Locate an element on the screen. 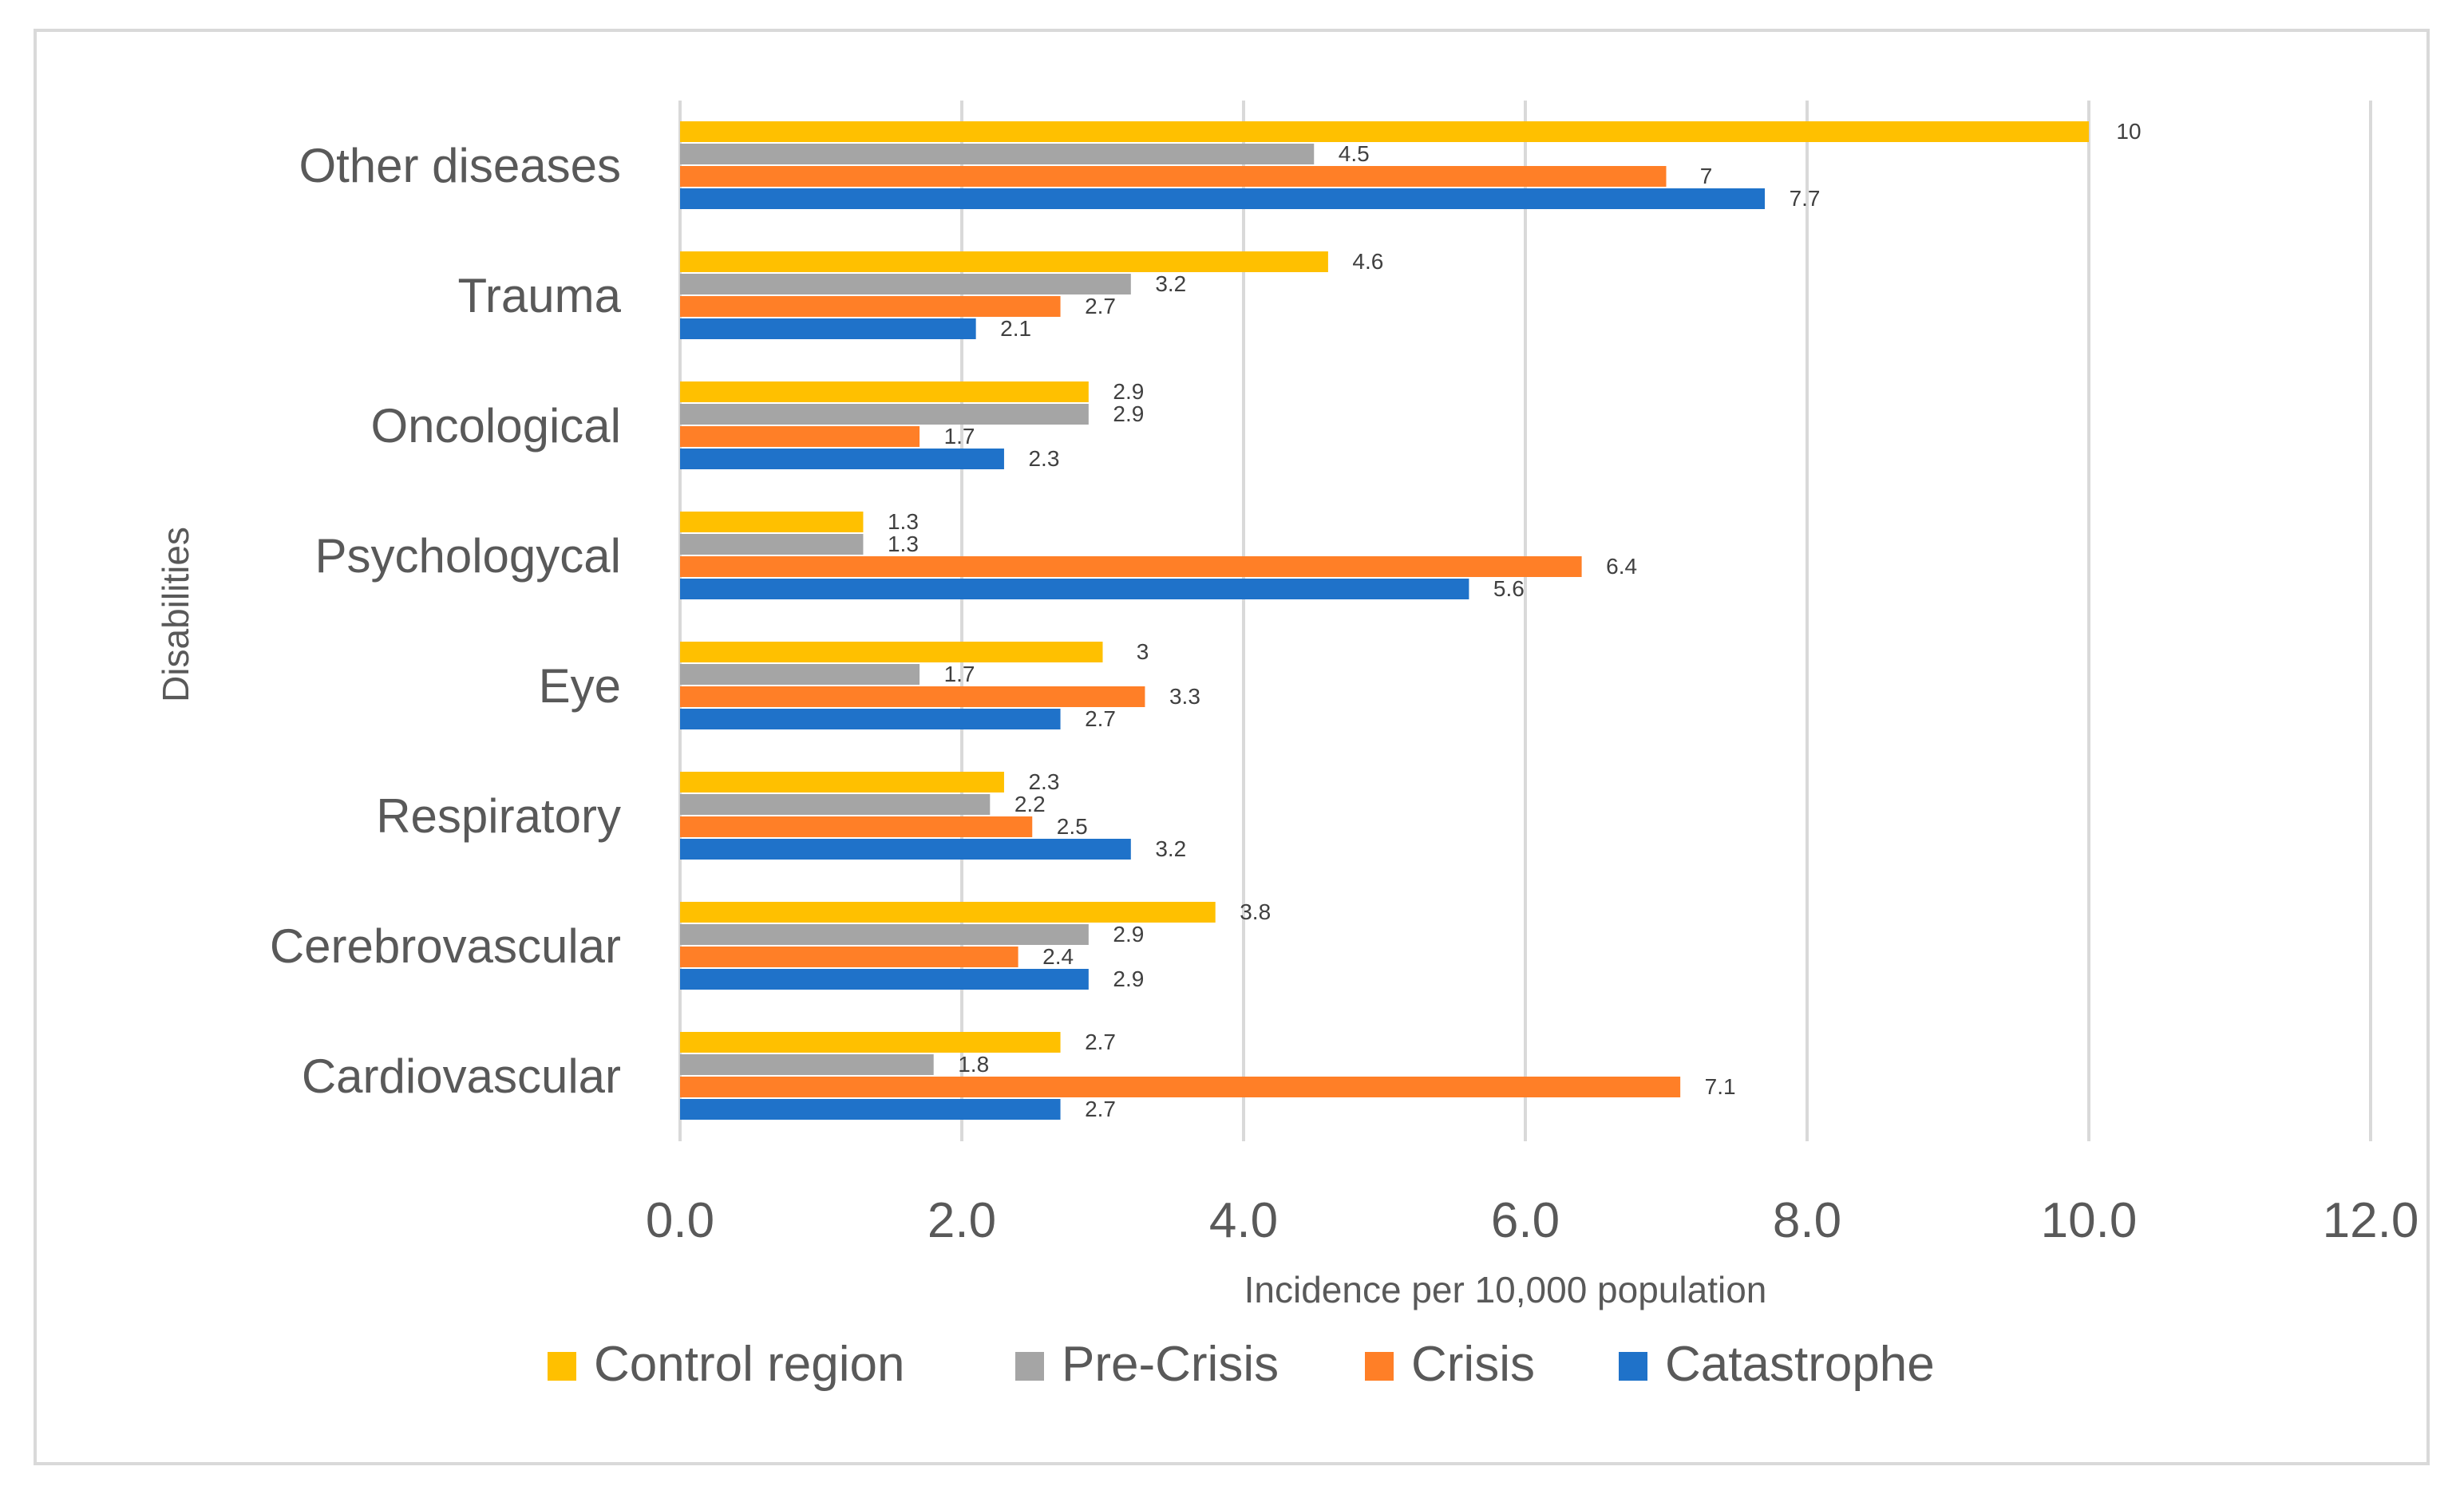 The height and width of the screenshot is (1494, 2464). bar-psychologycal-control-region is located at coordinates (772, 522).